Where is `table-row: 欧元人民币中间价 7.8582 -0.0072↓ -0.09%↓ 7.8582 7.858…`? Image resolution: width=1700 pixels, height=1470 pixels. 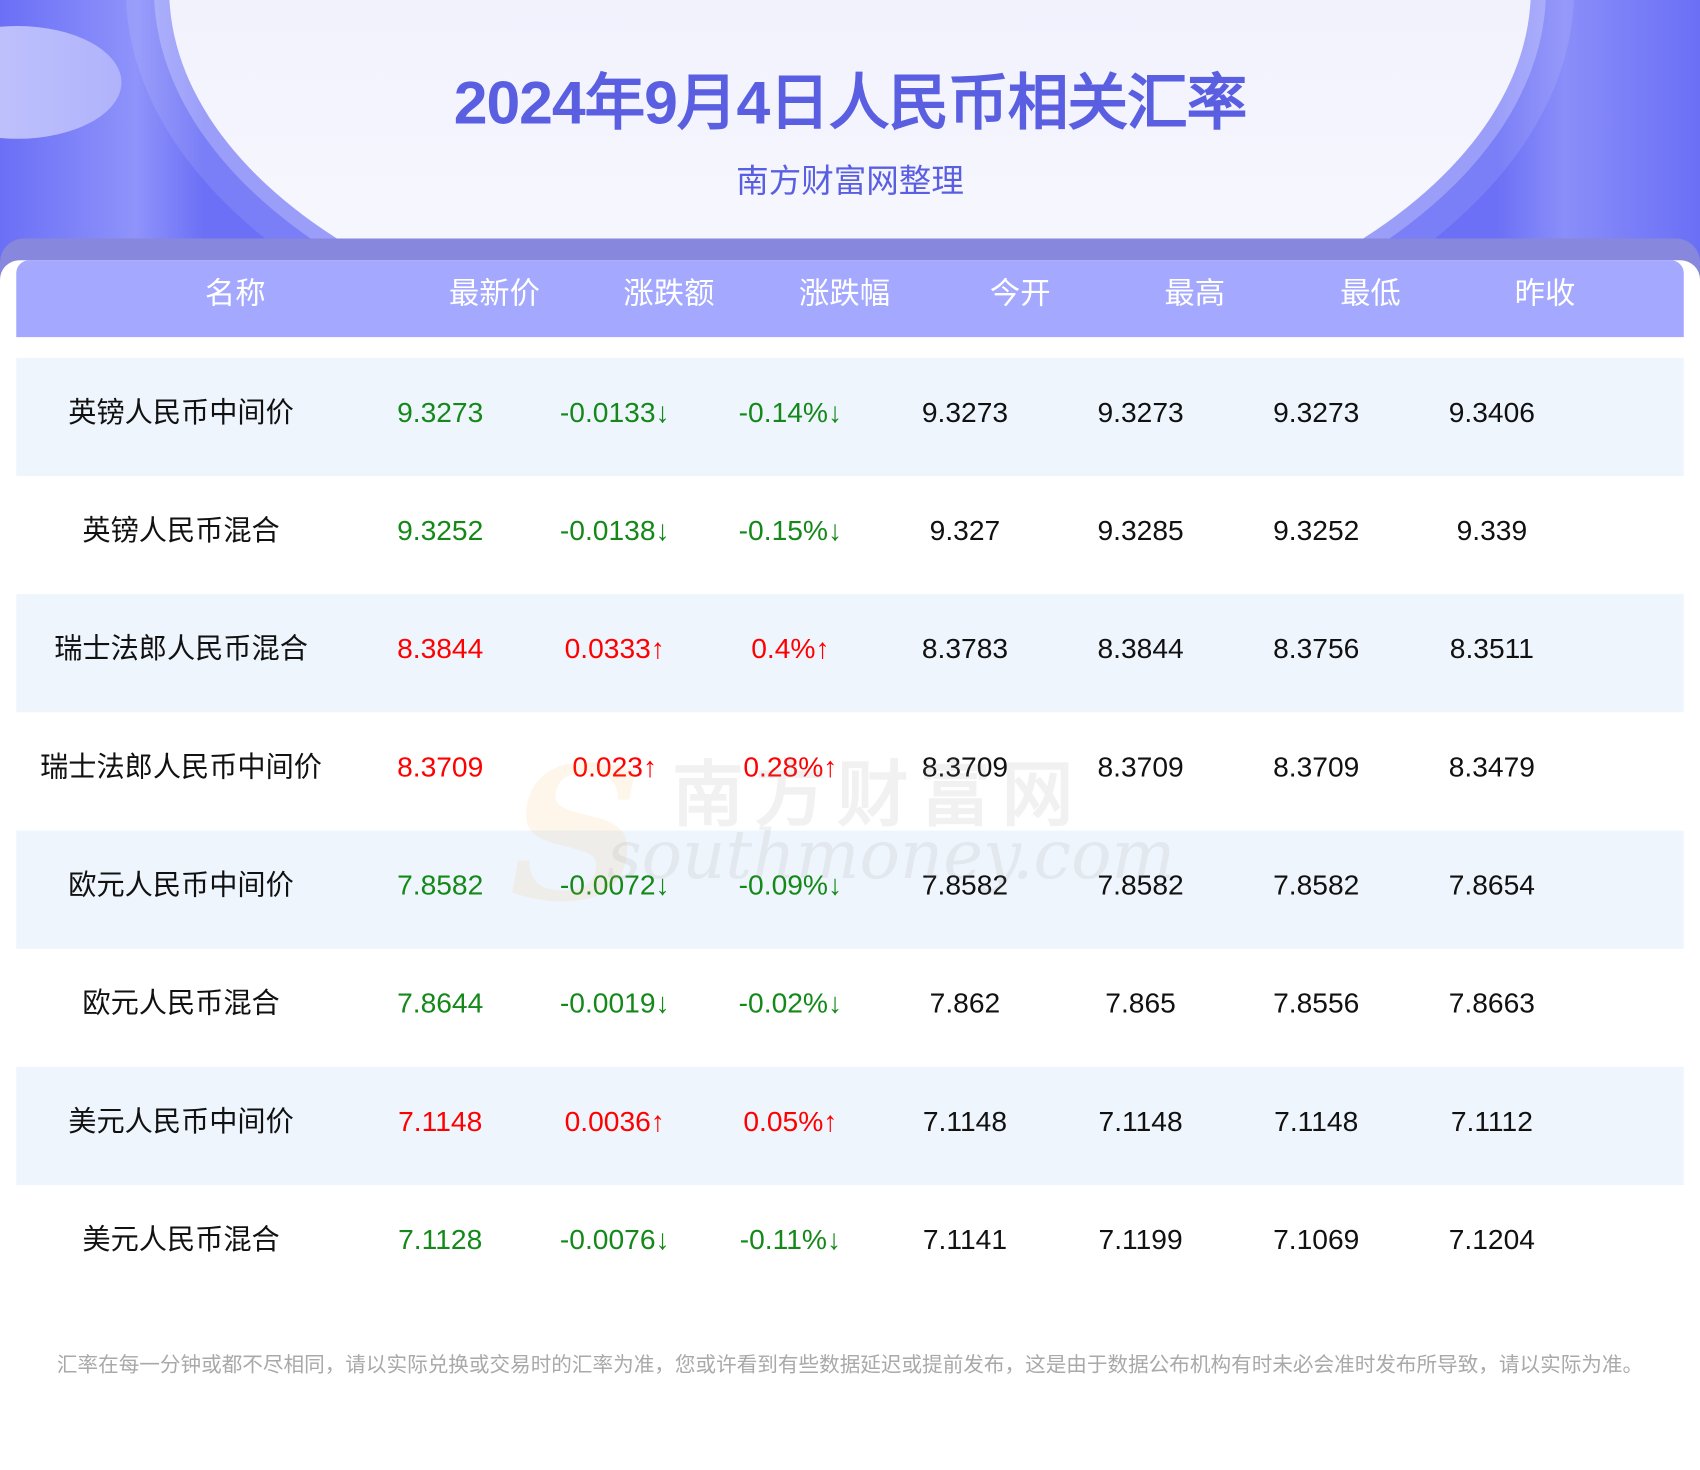 table-row: 欧元人民币中间价 7.8582 -0.0072↓ -0.09%↓ 7.8582 7.858… is located at coordinates (850, 889).